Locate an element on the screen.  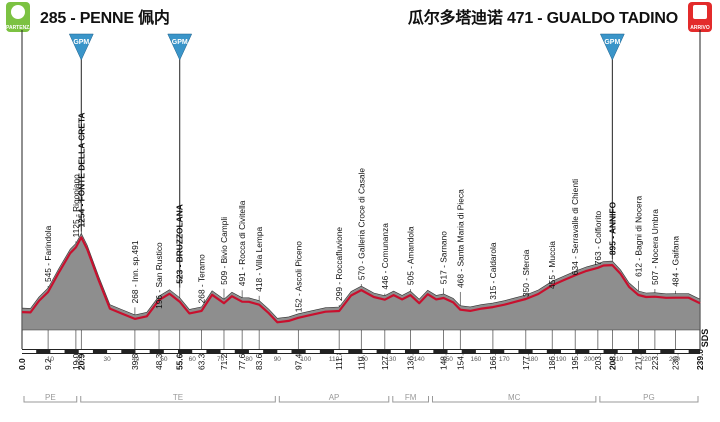
point-label: 268 - Teramo is located at coordinates (202, 279).